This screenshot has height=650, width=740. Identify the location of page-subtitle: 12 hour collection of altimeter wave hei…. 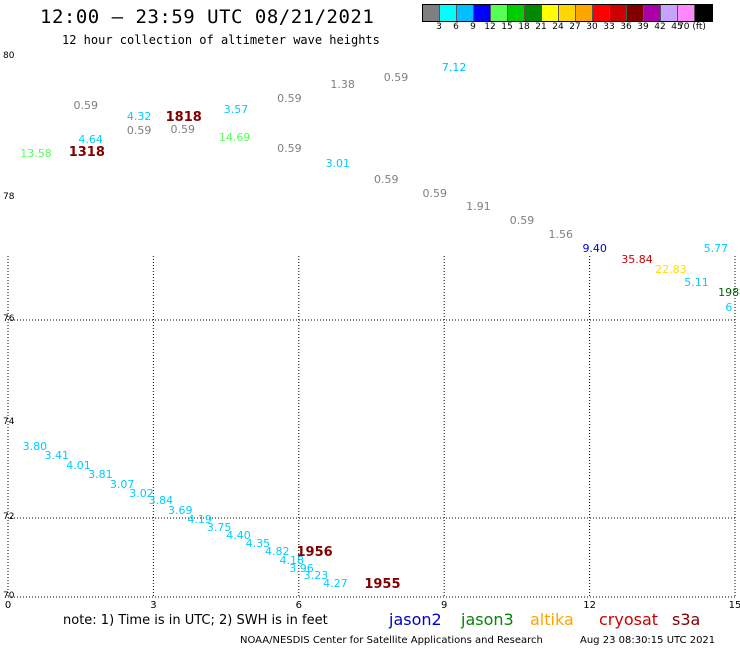
(221, 40).